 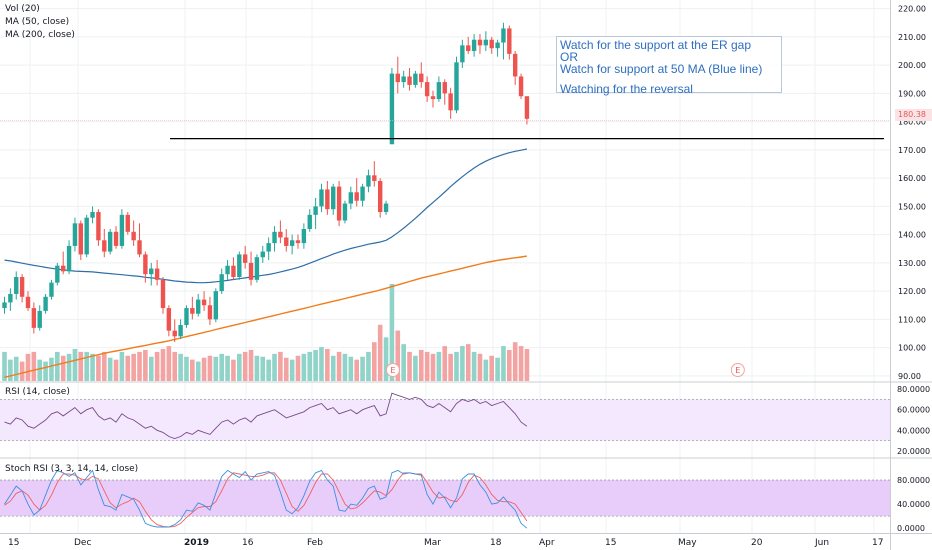 What do you see at coordinates (821, 543) in the screenshot?
I see `time-tick-label: Jun` at bounding box center [821, 543].